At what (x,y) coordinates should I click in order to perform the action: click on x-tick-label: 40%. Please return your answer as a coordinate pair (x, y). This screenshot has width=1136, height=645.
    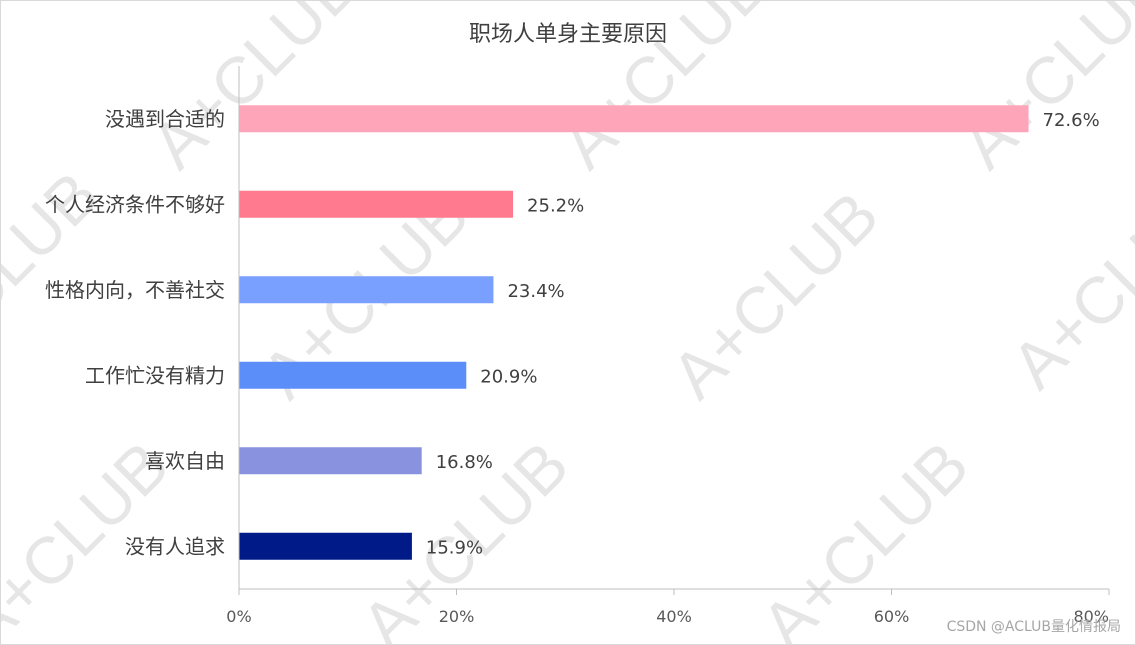
    Looking at the image, I should click on (674, 616).